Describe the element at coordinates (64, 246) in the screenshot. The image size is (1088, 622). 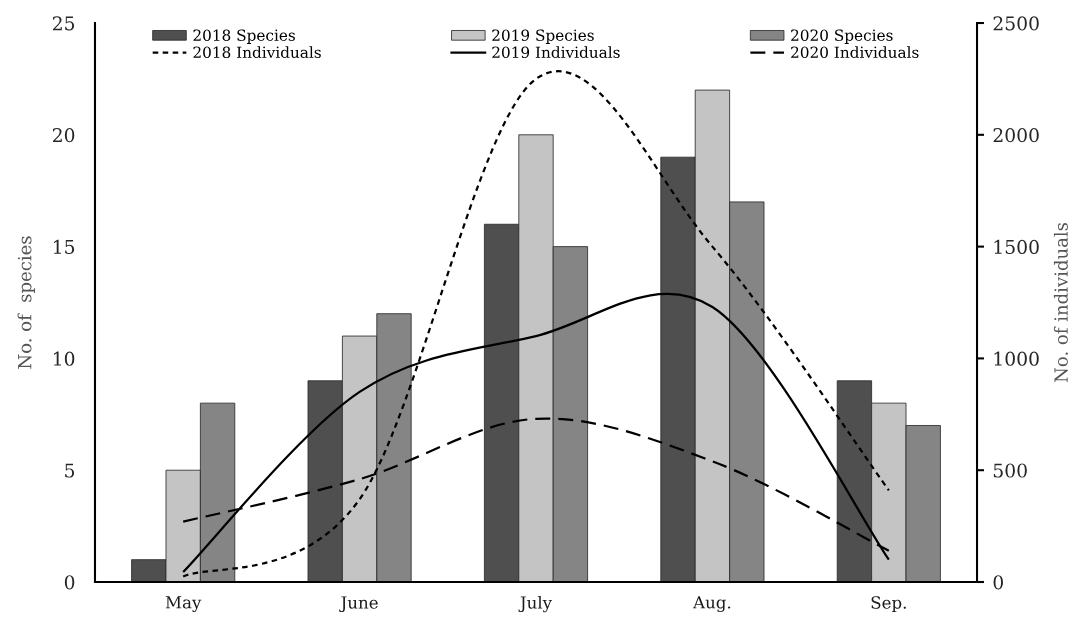
I see `y-tick-label: 15` at that location.